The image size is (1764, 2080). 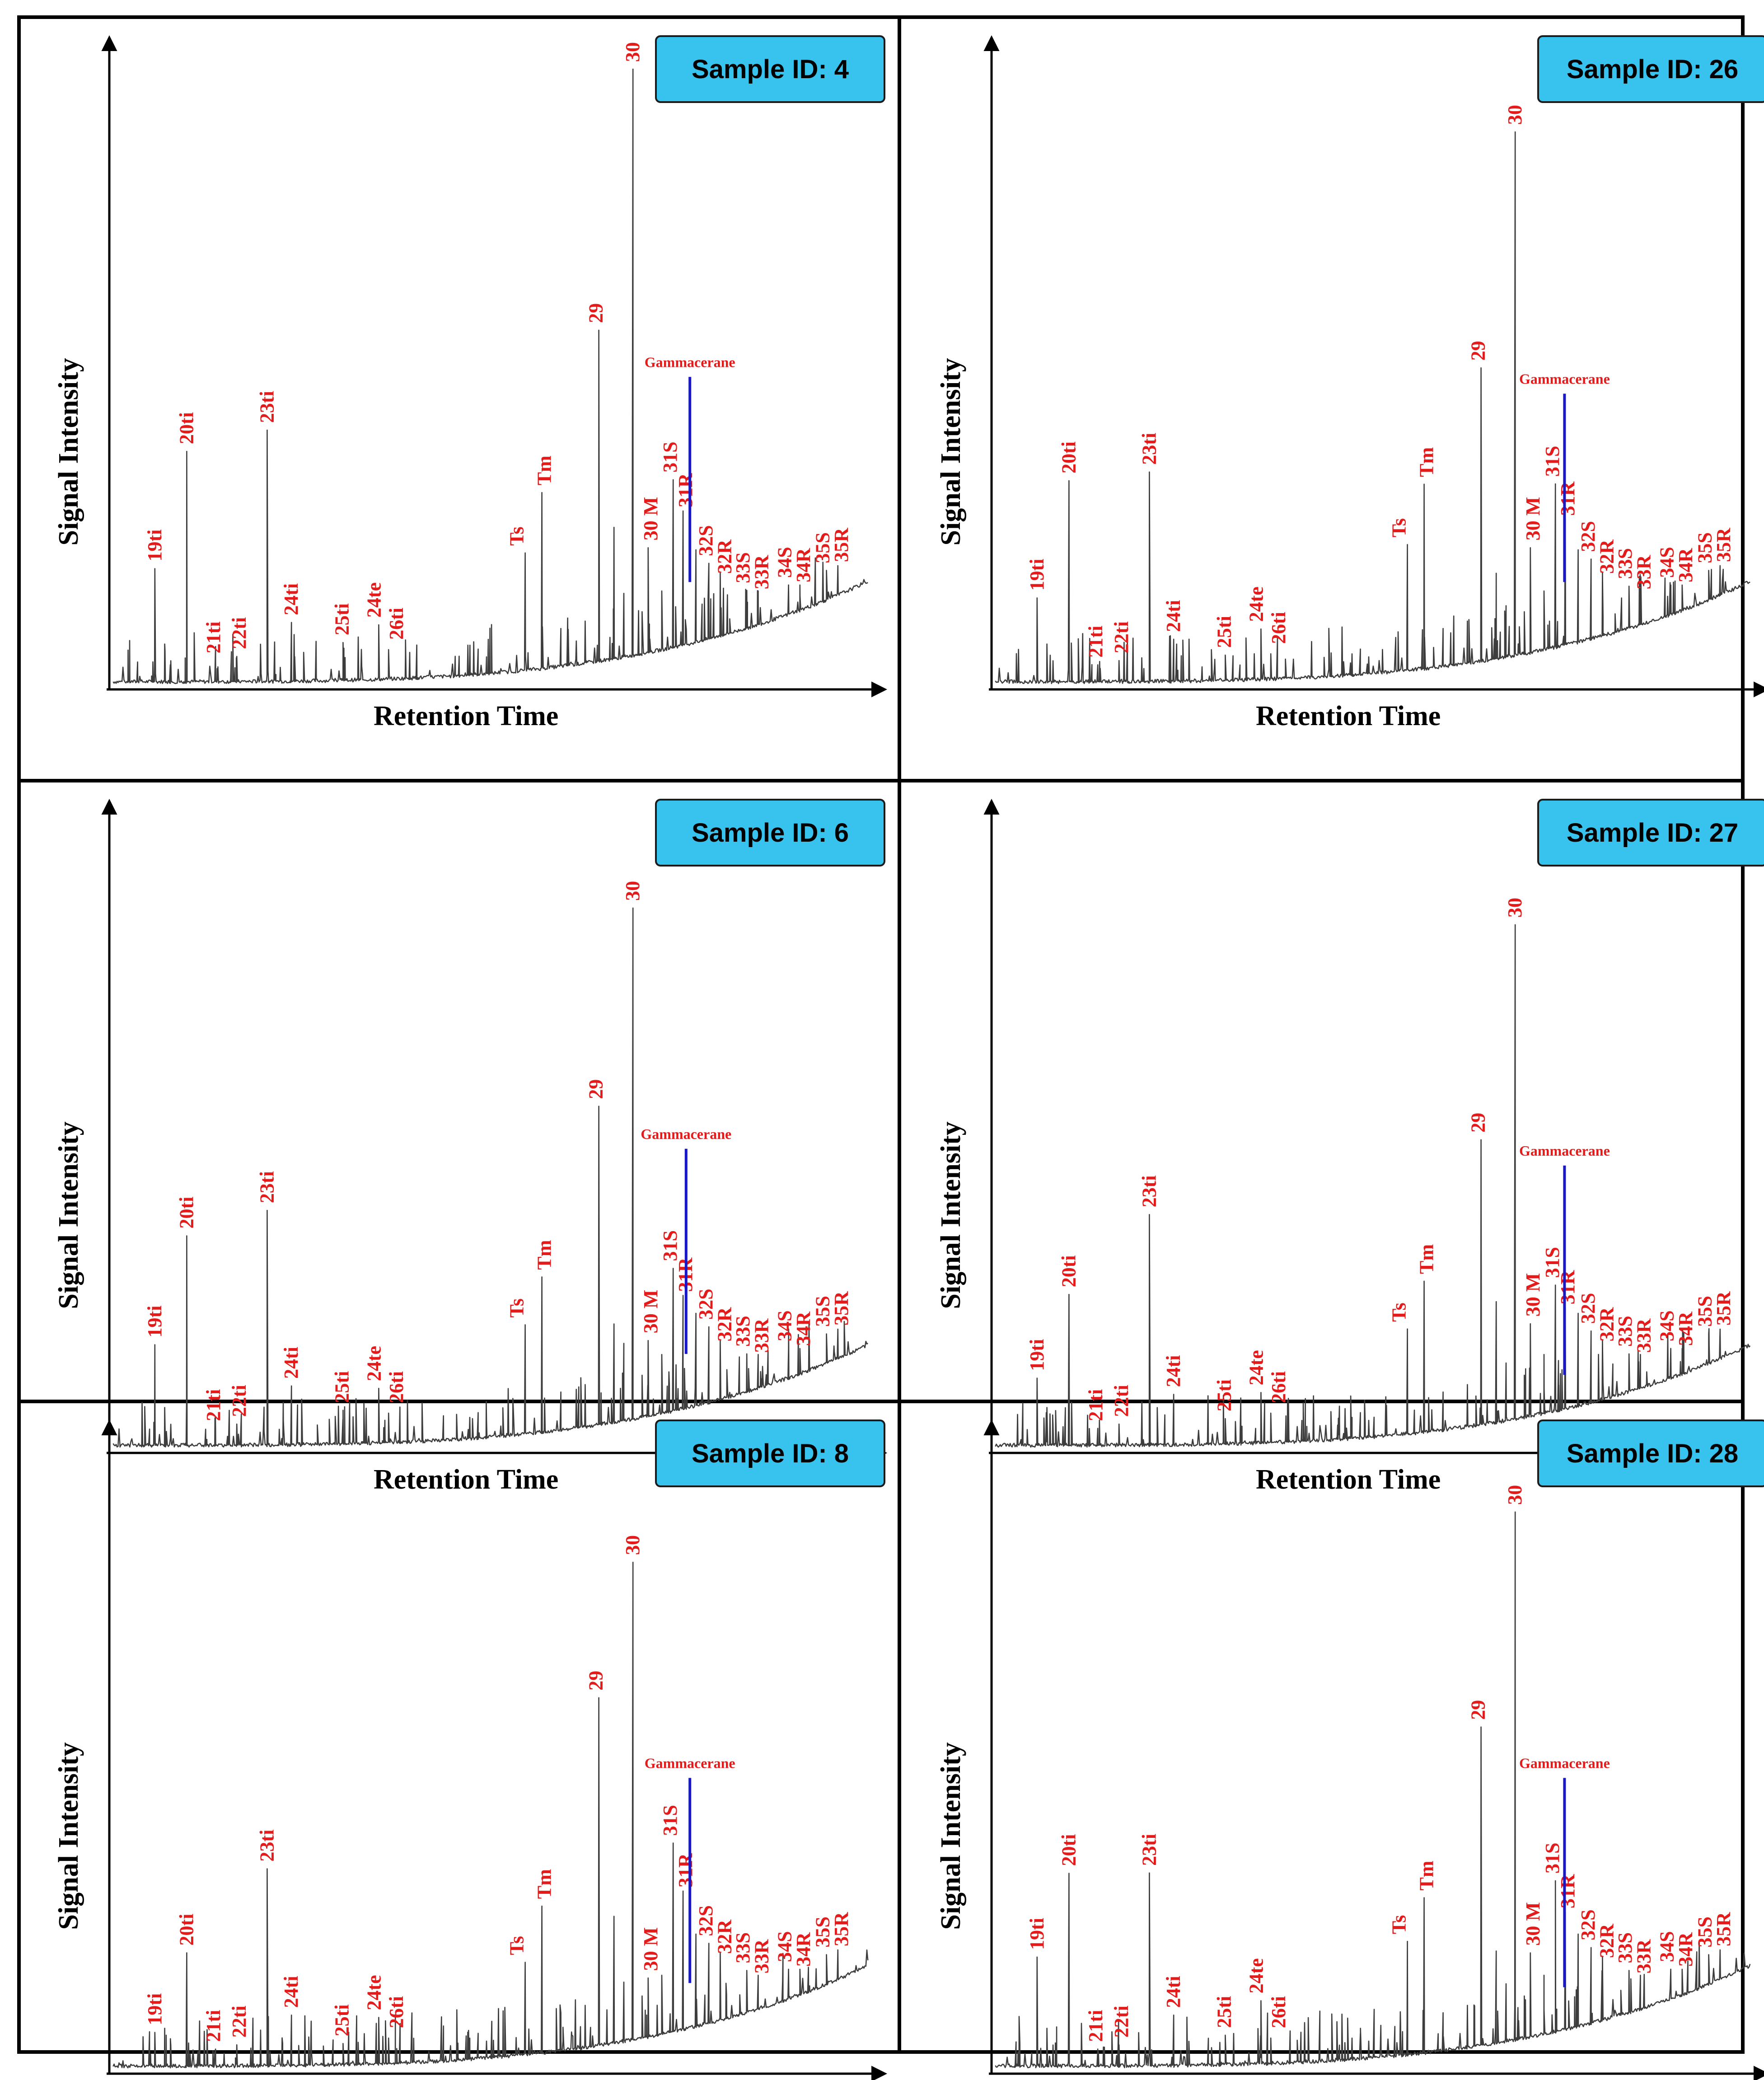 What do you see at coordinates (899, 1035) in the screenshot?
I see `vertical-divider` at bounding box center [899, 1035].